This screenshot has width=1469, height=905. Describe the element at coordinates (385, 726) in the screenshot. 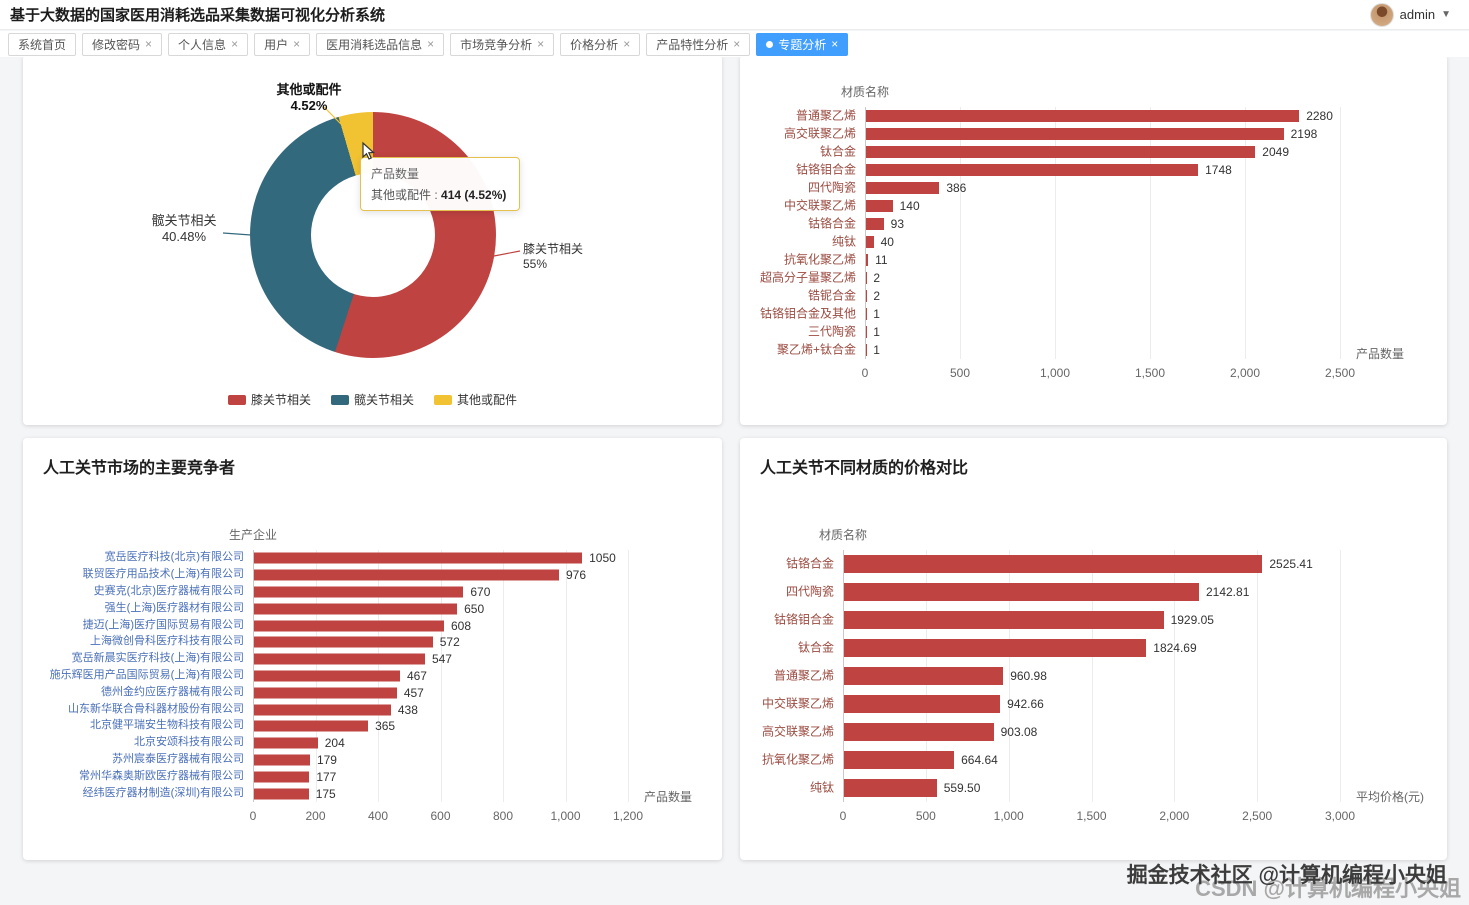

I see `value-label: 365` at that location.